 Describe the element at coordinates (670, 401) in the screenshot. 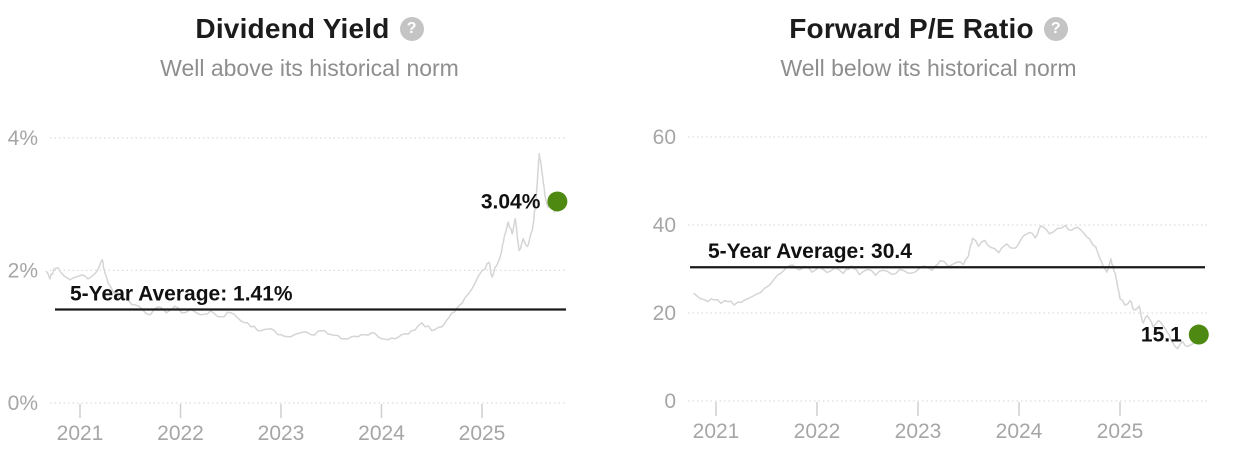

I see `y-axis-label: 0` at that location.